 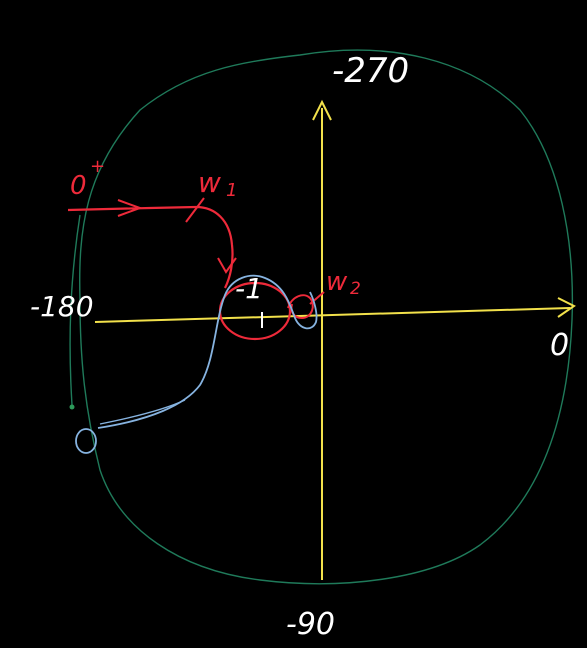 What do you see at coordinates (249, 288) in the screenshot?
I see `critical-point-label: -1` at bounding box center [249, 288].